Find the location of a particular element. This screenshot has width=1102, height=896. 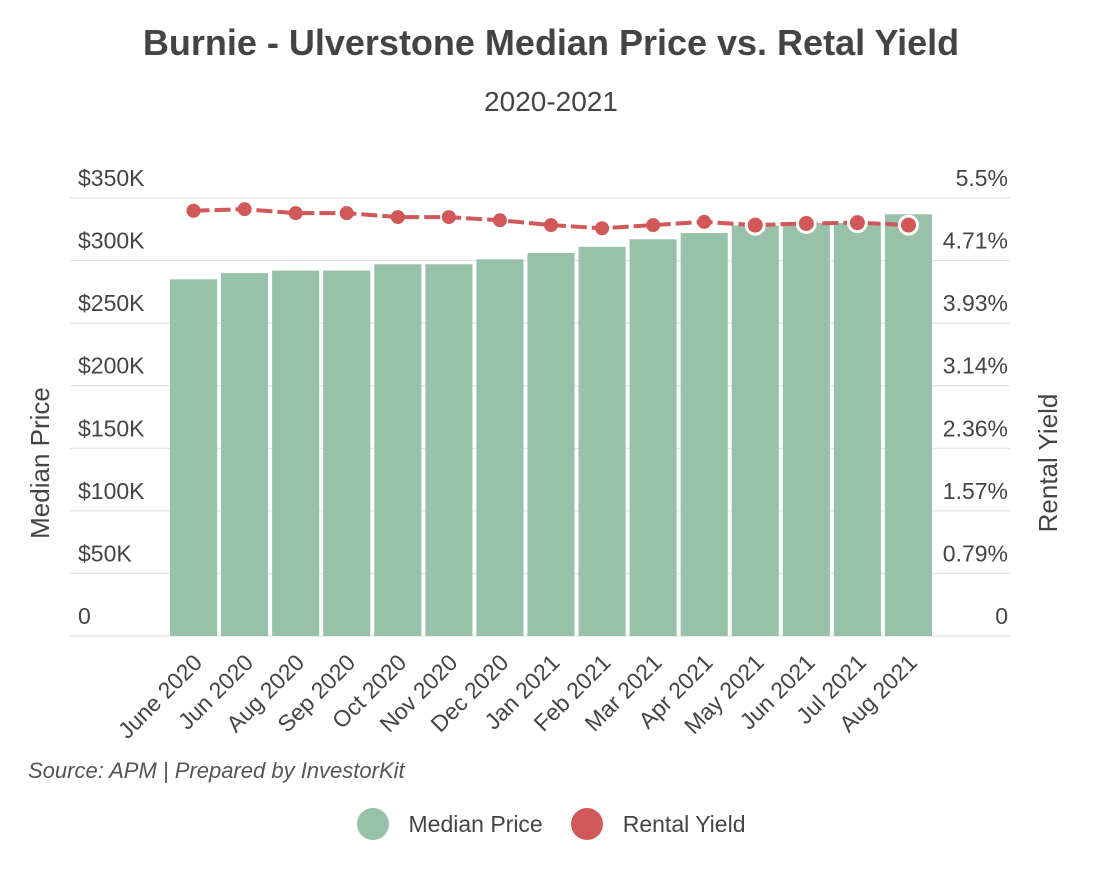

y-tick-label: $50K is located at coordinates (105, 553).